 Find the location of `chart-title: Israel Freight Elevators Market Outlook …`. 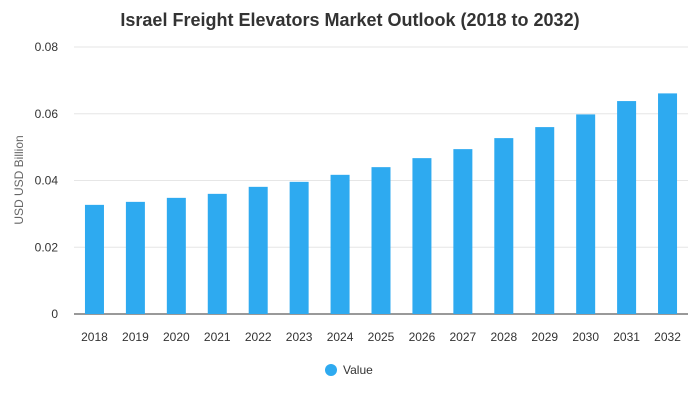

chart-title: Israel Freight Elevators Market Outlook … is located at coordinates (349, 20).